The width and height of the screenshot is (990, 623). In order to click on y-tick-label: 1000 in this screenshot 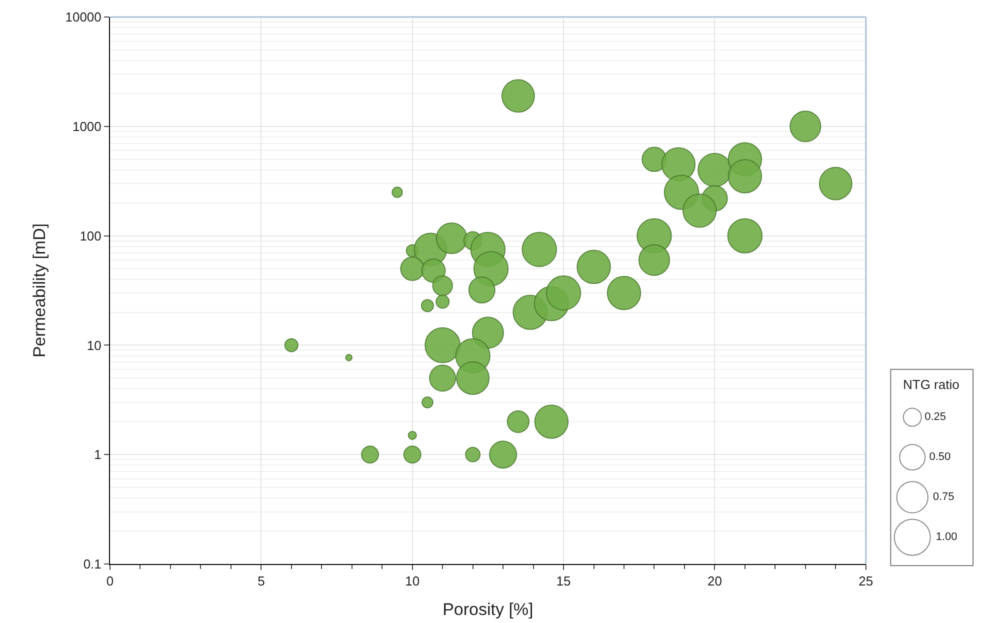, I will do `click(87, 126)`.